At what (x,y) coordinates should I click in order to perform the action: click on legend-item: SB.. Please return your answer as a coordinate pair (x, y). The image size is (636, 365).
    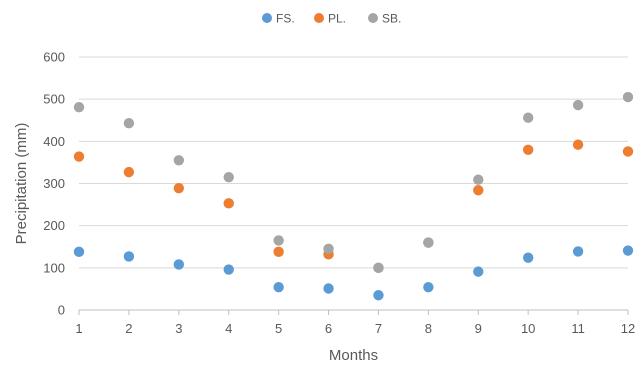
    Looking at the image, I should click on (384, 19).